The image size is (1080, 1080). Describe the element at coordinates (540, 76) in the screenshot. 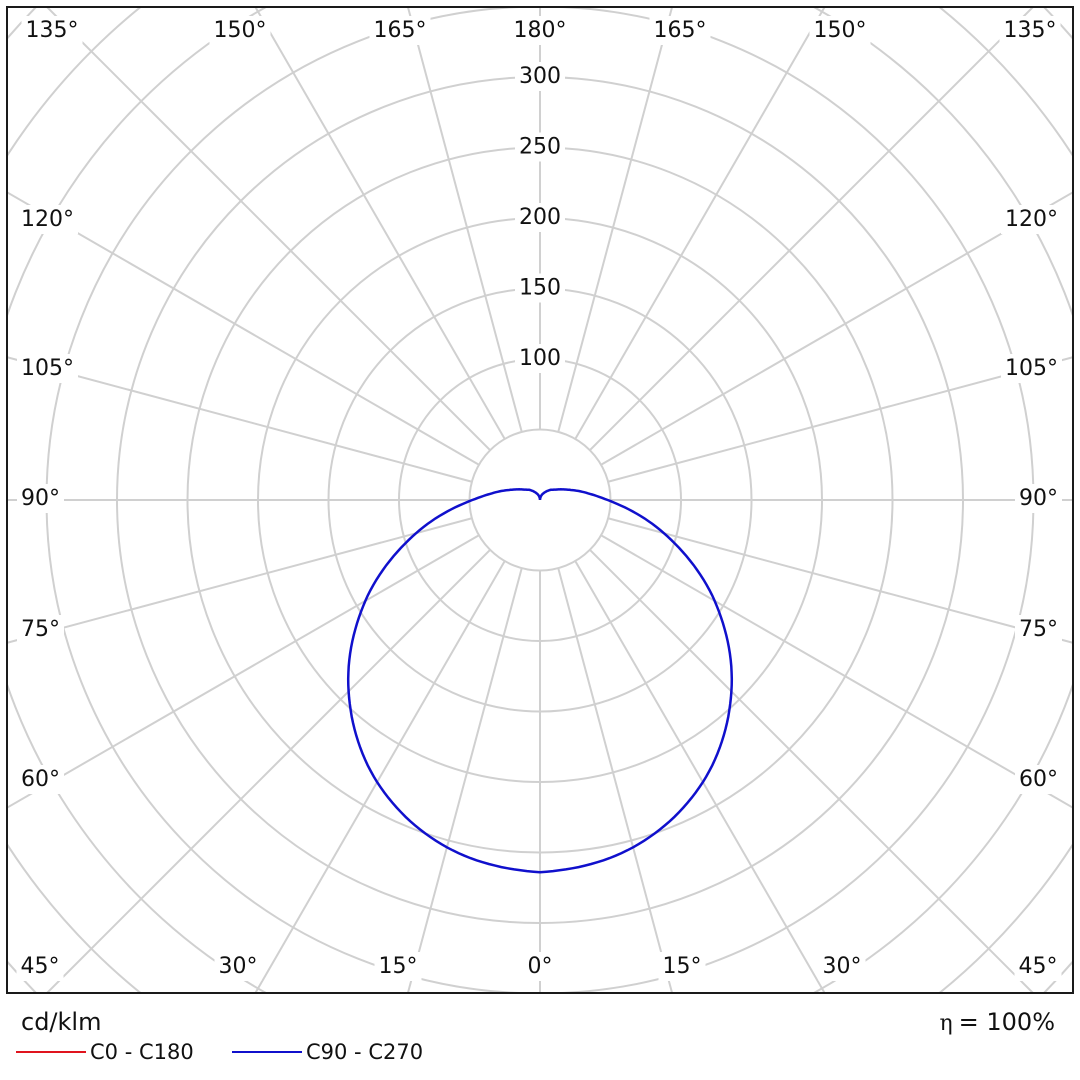

I see `radial-tick-label: 300` at that location.